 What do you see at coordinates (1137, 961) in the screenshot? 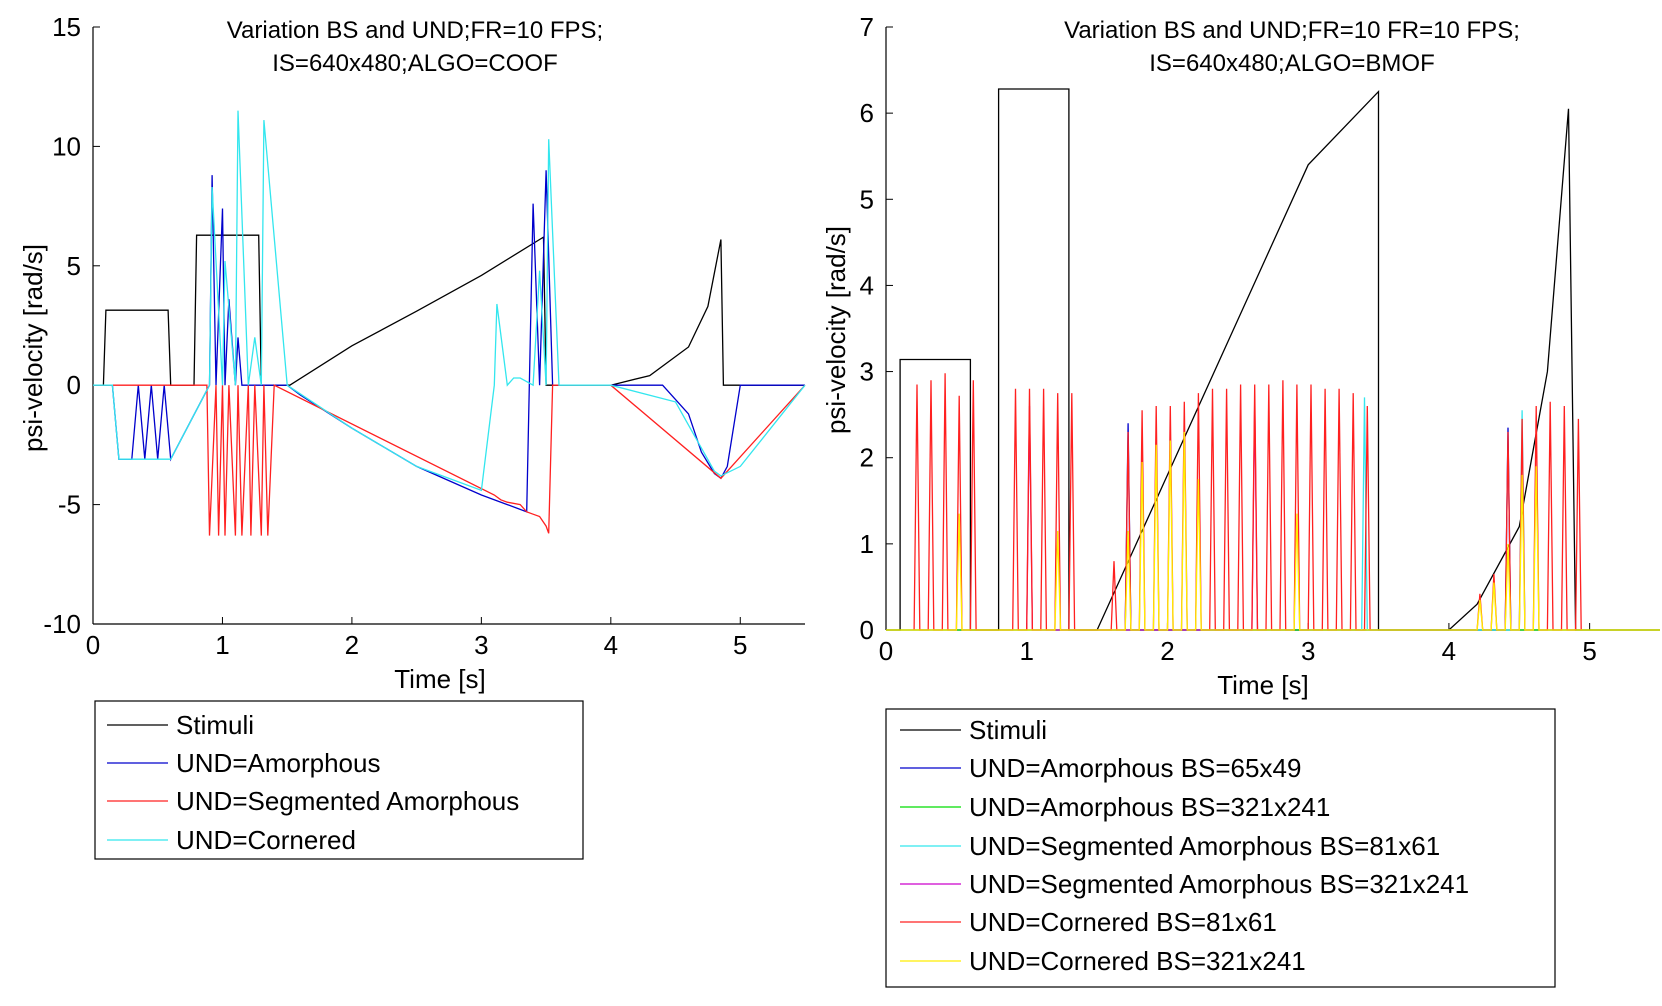
I see `legend-label: UND=Cornered BS=321x241` at bounding box center [1137, 961].